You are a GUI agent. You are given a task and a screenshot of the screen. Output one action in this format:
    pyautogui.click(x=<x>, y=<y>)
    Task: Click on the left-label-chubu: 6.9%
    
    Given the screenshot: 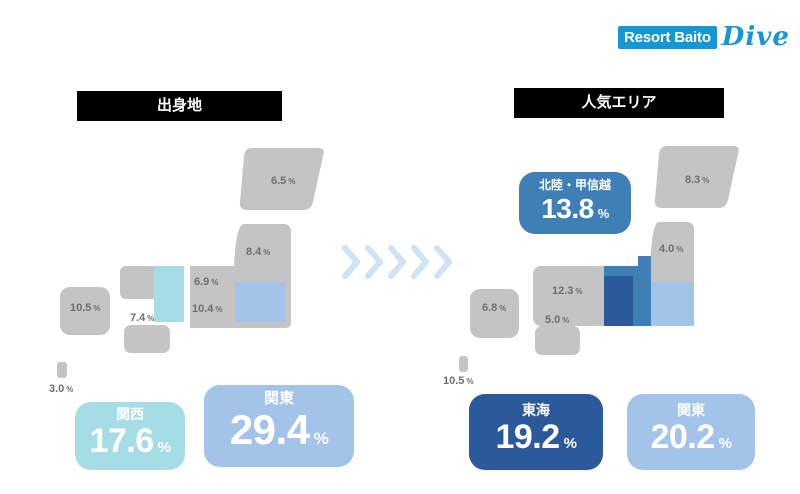 What is the action you would take?
    pyautogui.click(x=206, y=282)
    